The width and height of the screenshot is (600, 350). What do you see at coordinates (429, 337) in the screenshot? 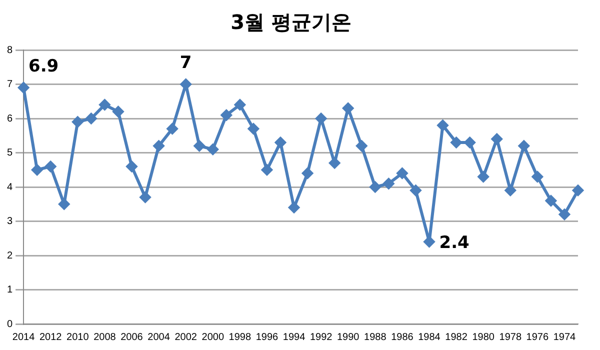
I see `x-tick-label: 1984` at bounding box center [429, 337].